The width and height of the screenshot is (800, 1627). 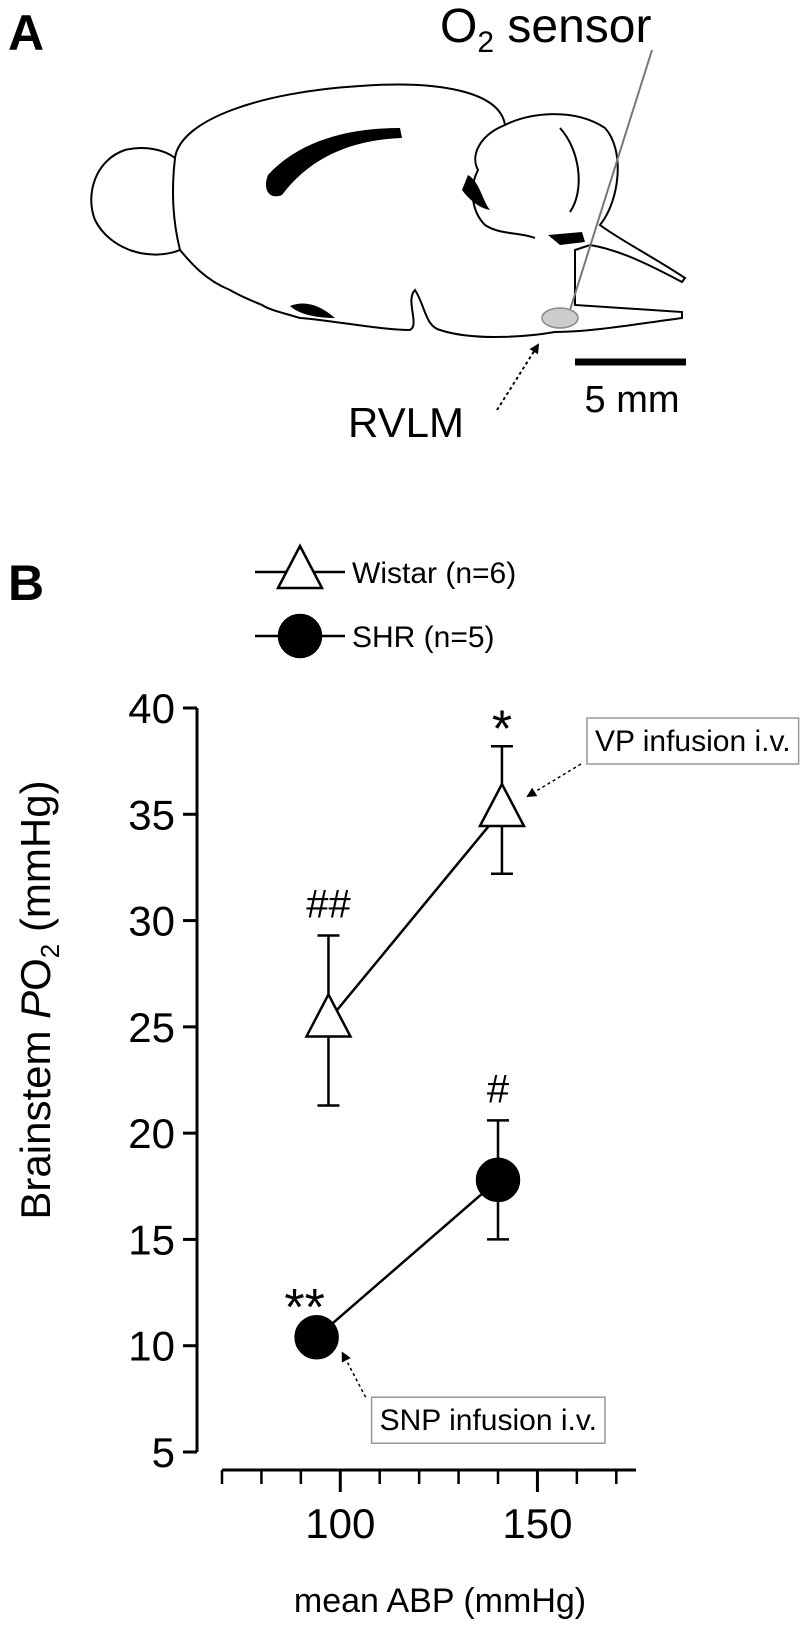 What do you see at coordinates (151, 814) in the screenshot?
I see `y-tick-label: 35` at bounding box center [151, 814].